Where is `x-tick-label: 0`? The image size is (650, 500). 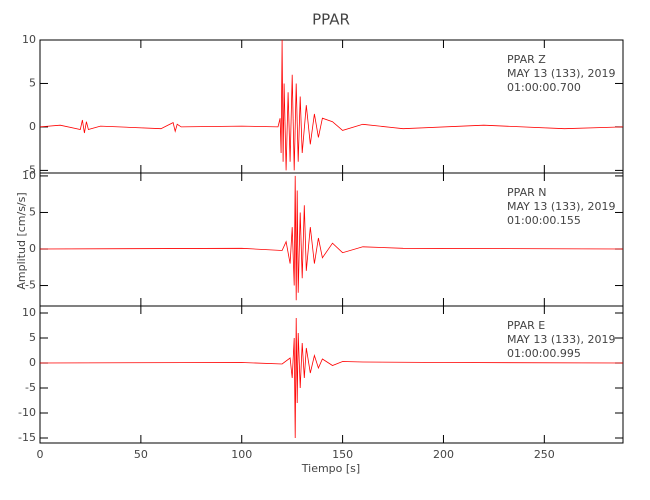 x-tick-label: 0 is located at coordinates (40, 454).